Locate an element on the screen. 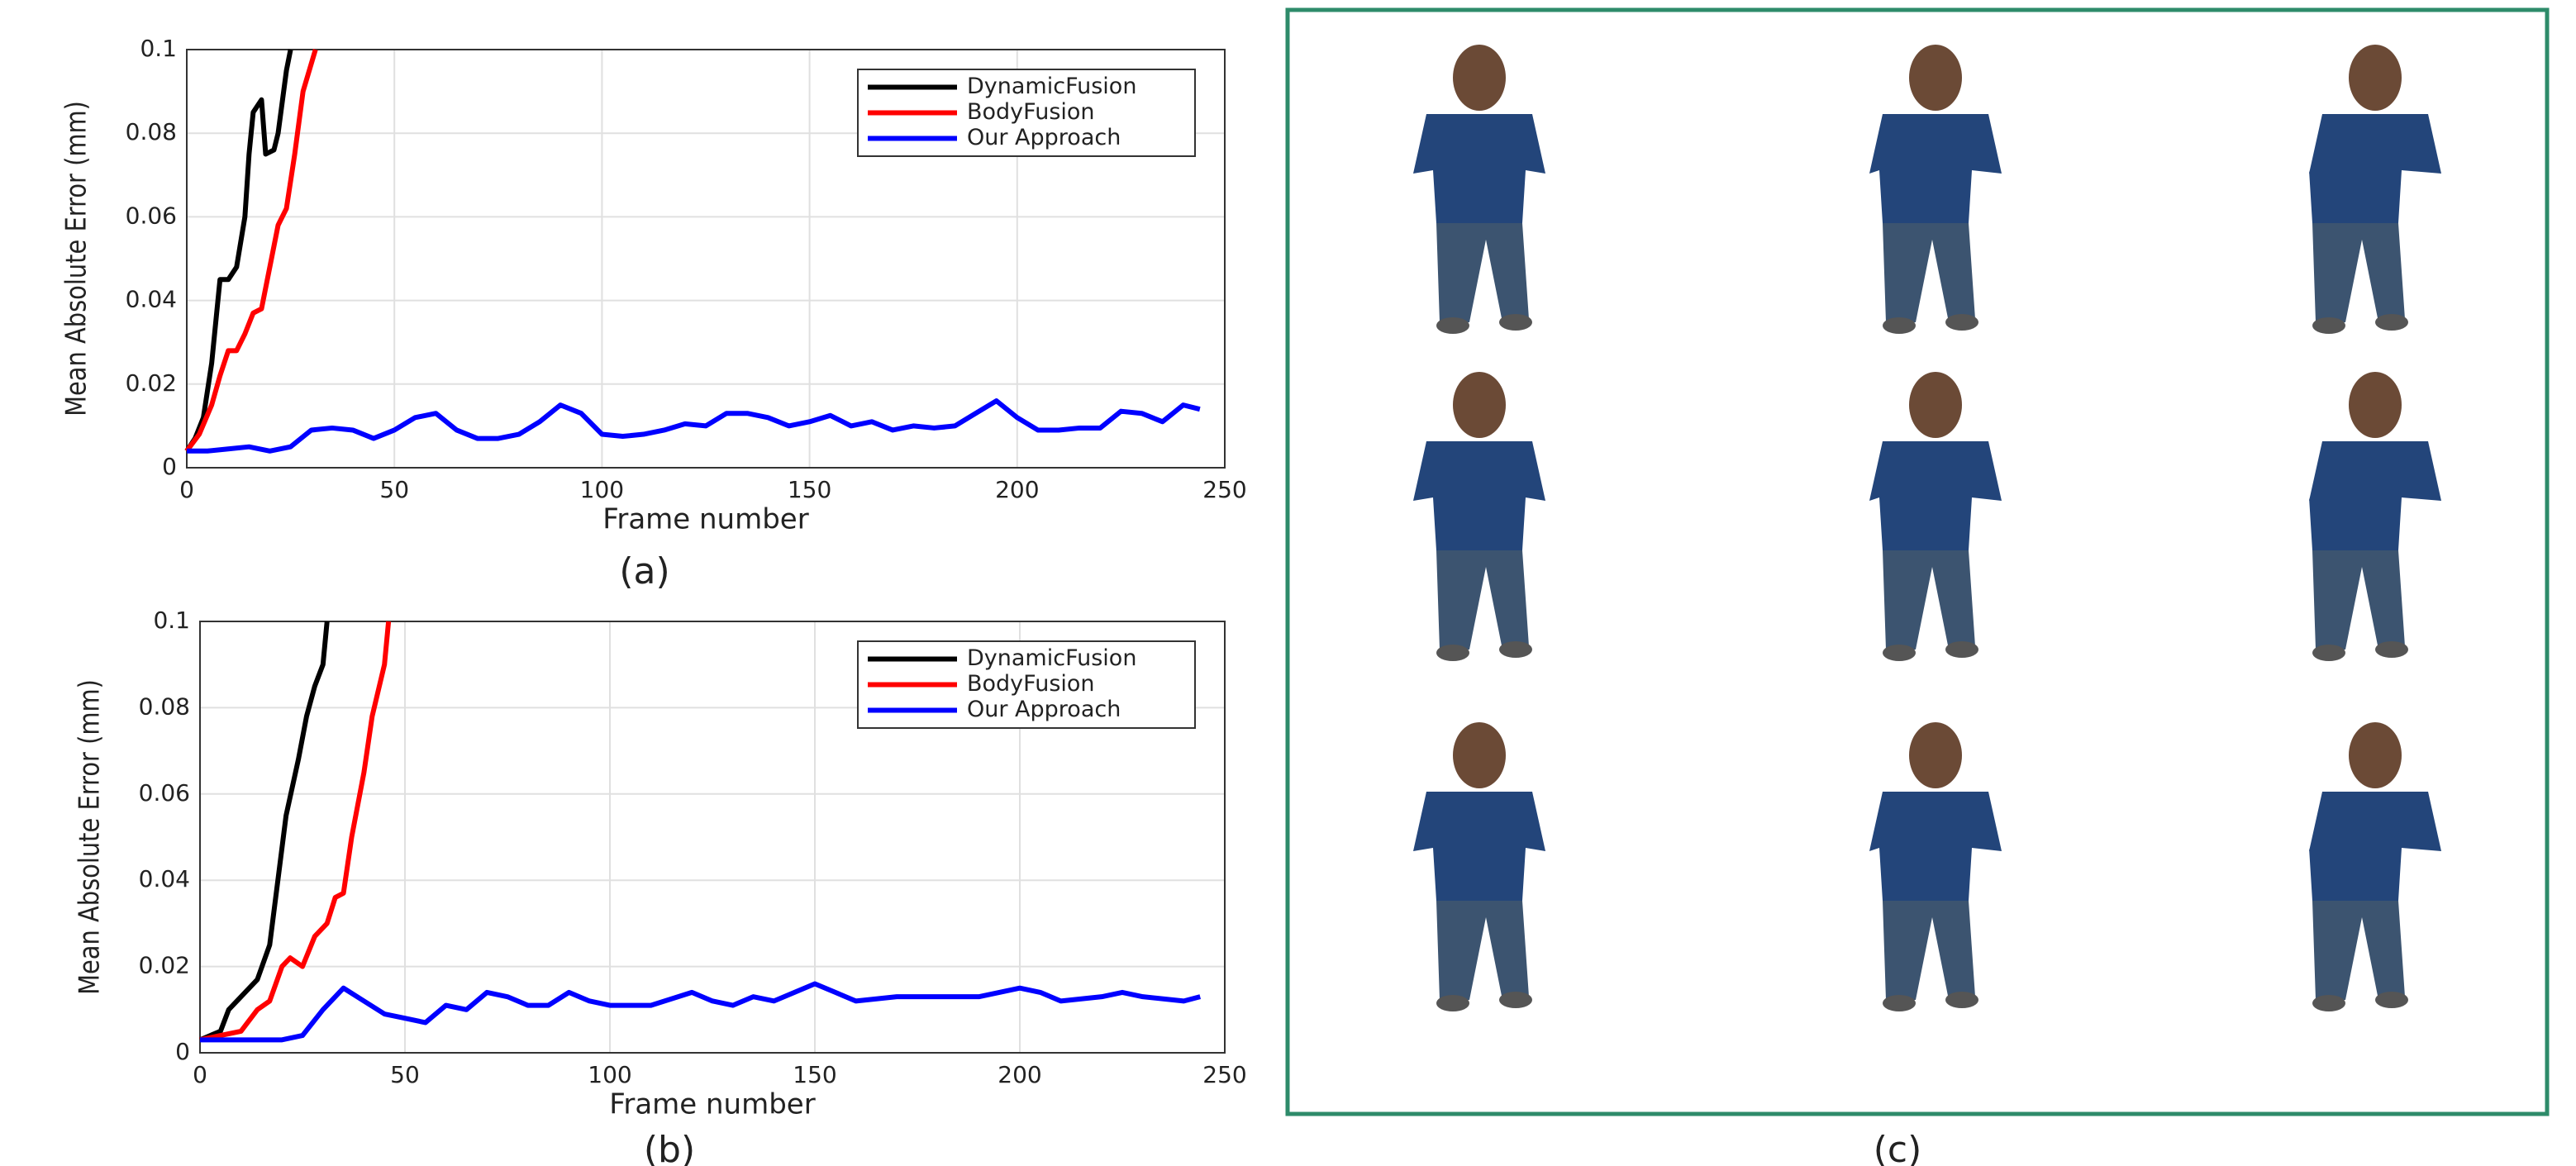 This screenshot has height=1166, width=2576. legend-box is located at coordinates (1027, 113).